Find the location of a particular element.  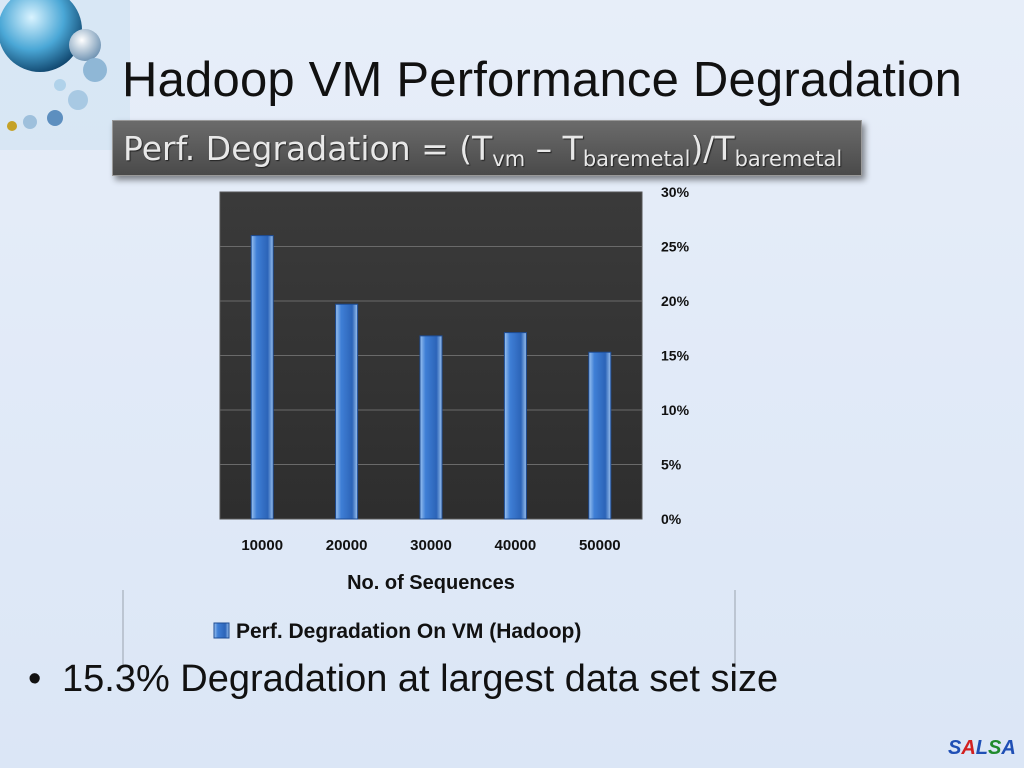

y-tick-label: 30% is located at coordinates (675, 192).